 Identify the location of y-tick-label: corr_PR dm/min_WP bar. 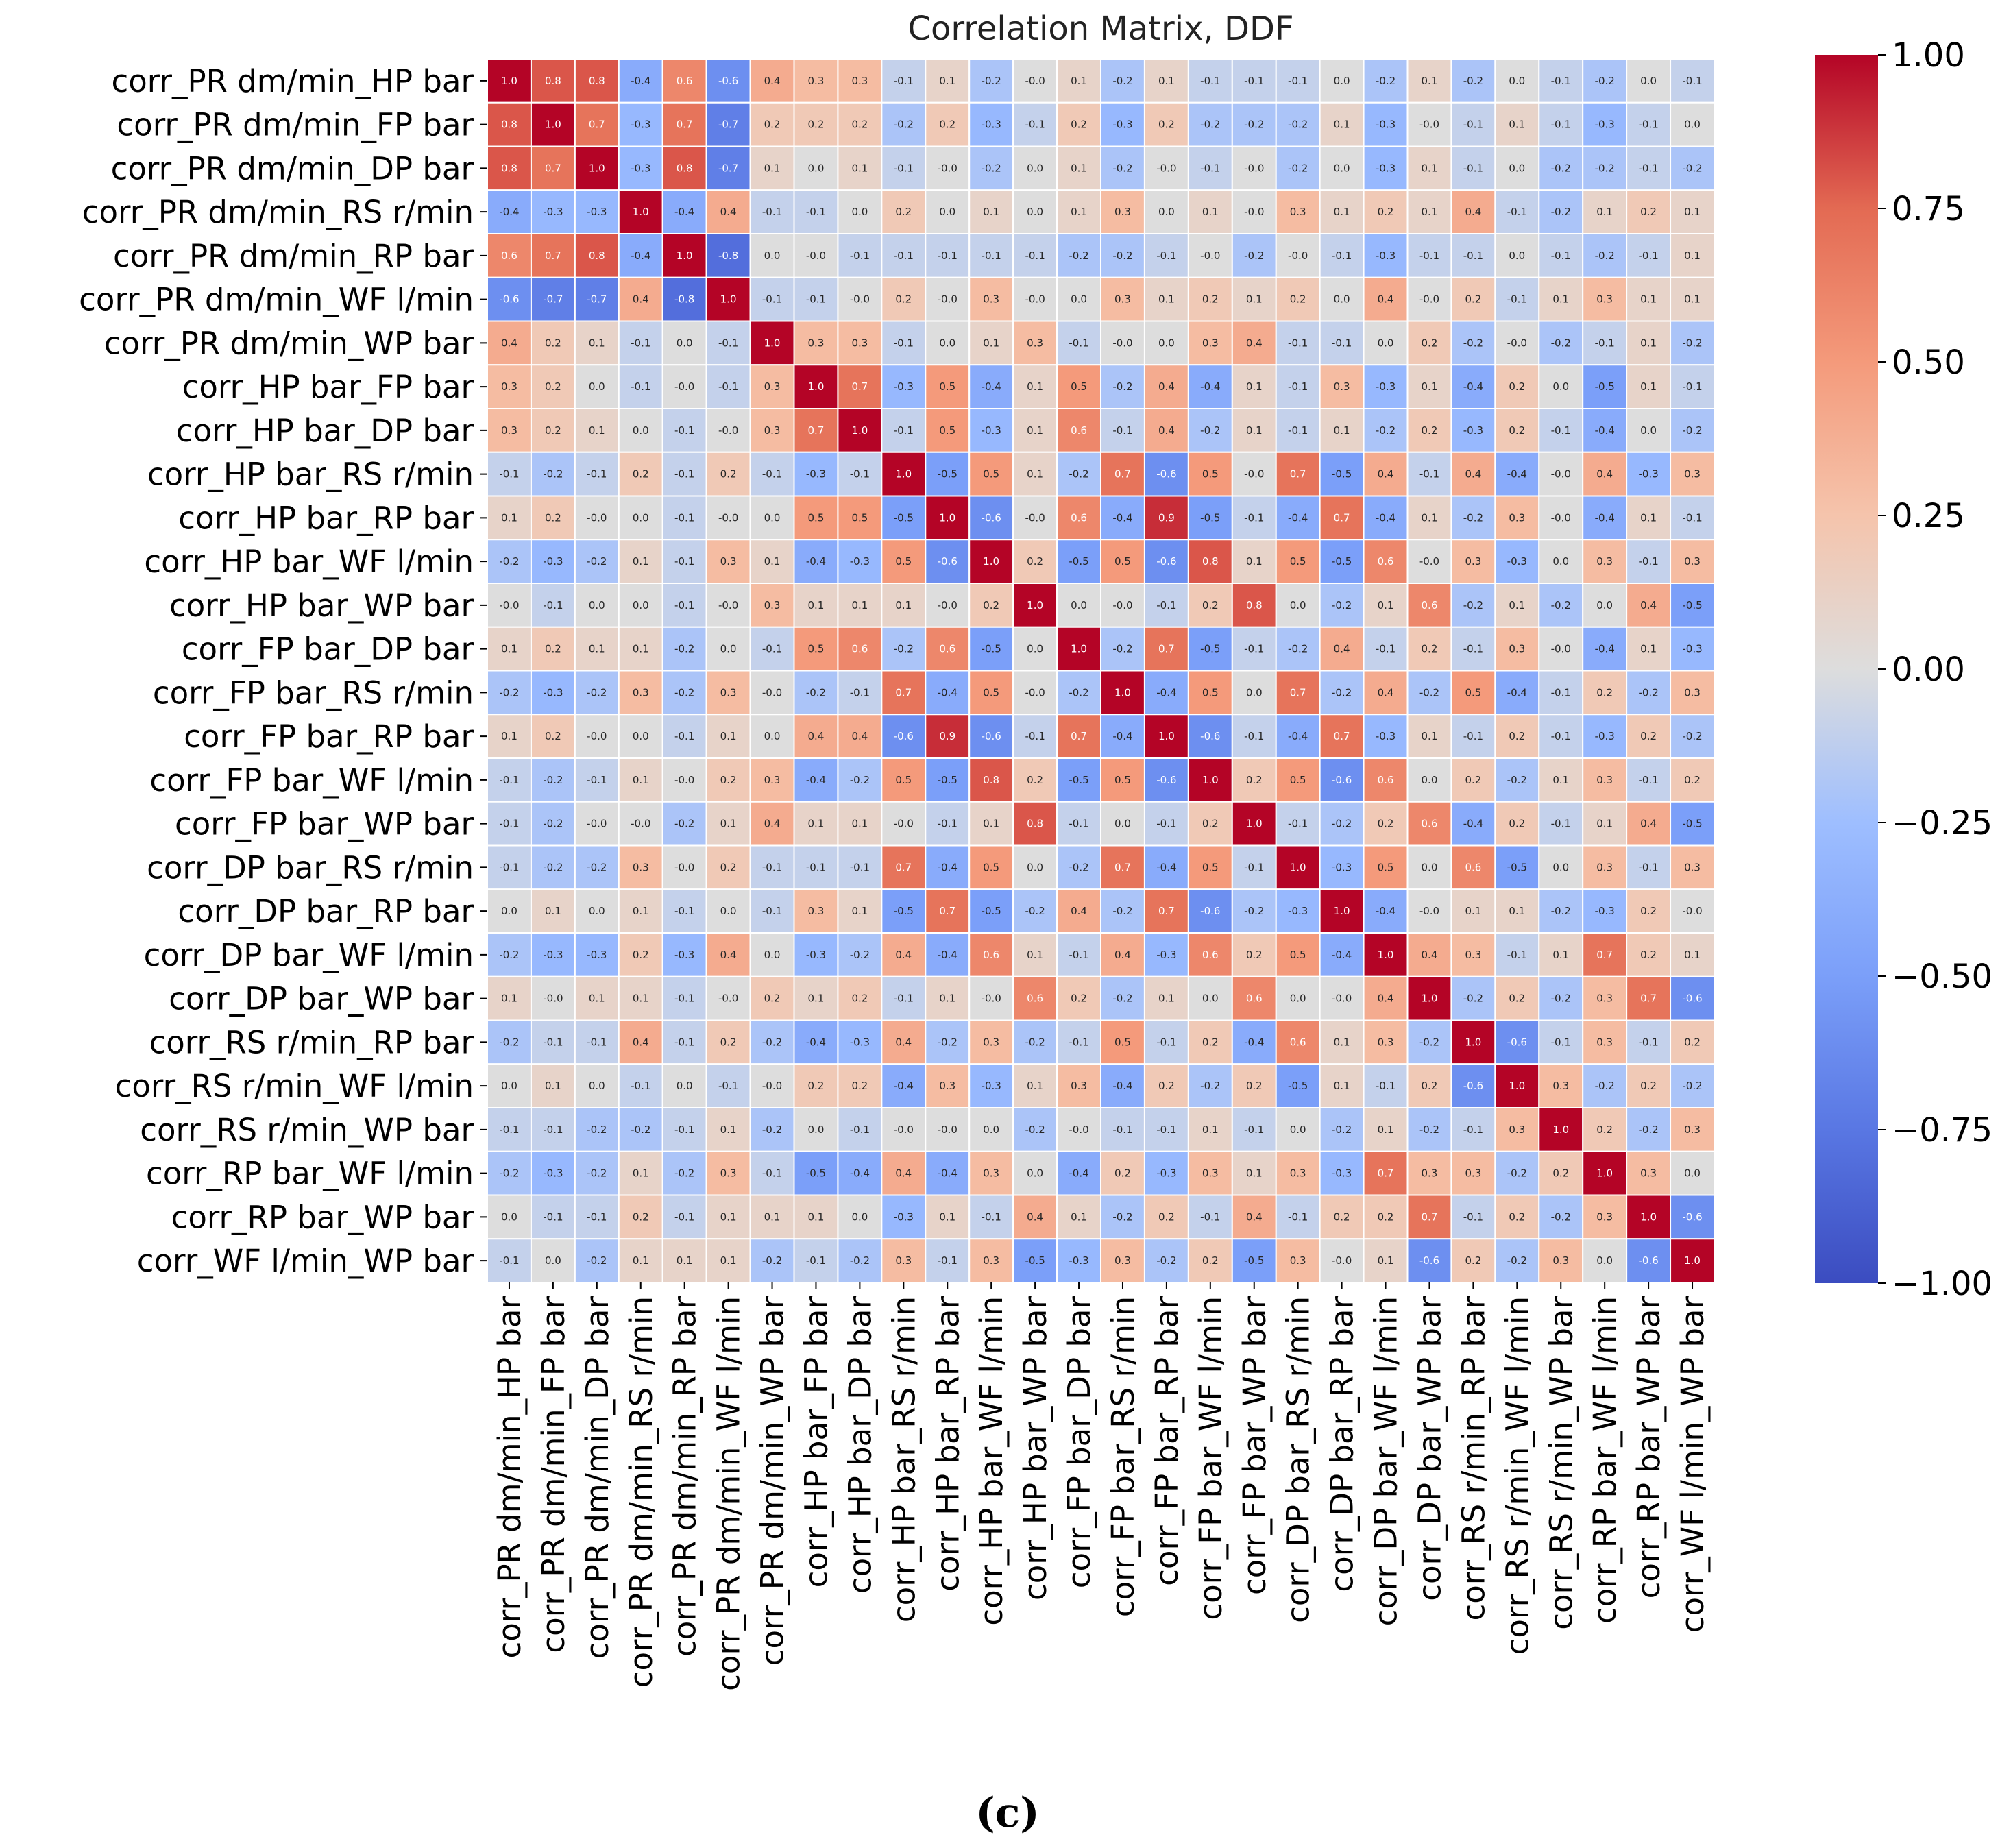
(289, 343).